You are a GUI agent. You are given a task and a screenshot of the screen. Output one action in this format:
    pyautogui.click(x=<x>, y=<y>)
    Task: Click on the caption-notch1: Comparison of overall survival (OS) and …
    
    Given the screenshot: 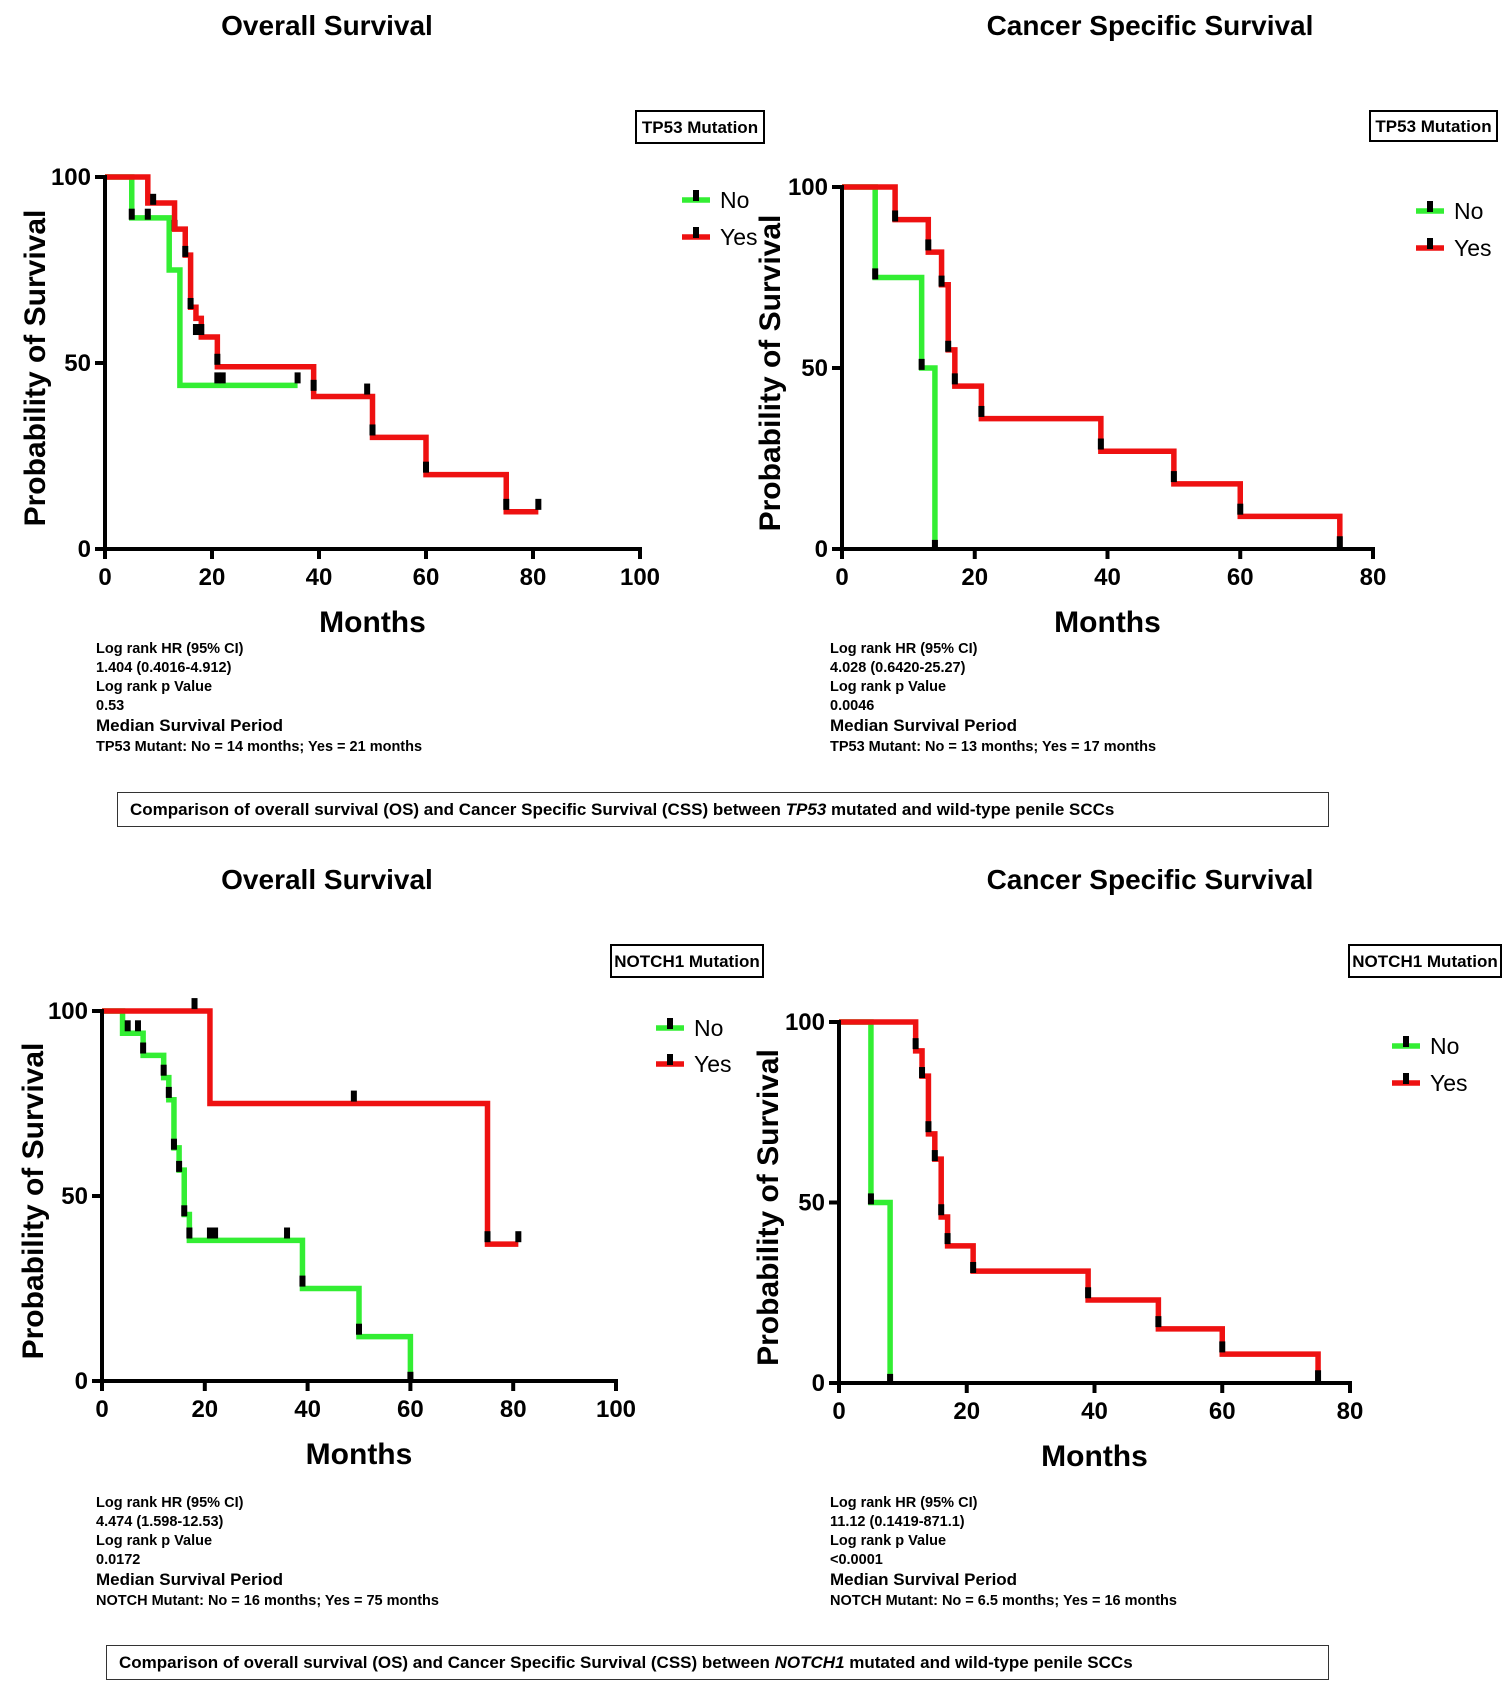 What is the action you would take?
    pyautogui.click(x=717, y=1662)
    